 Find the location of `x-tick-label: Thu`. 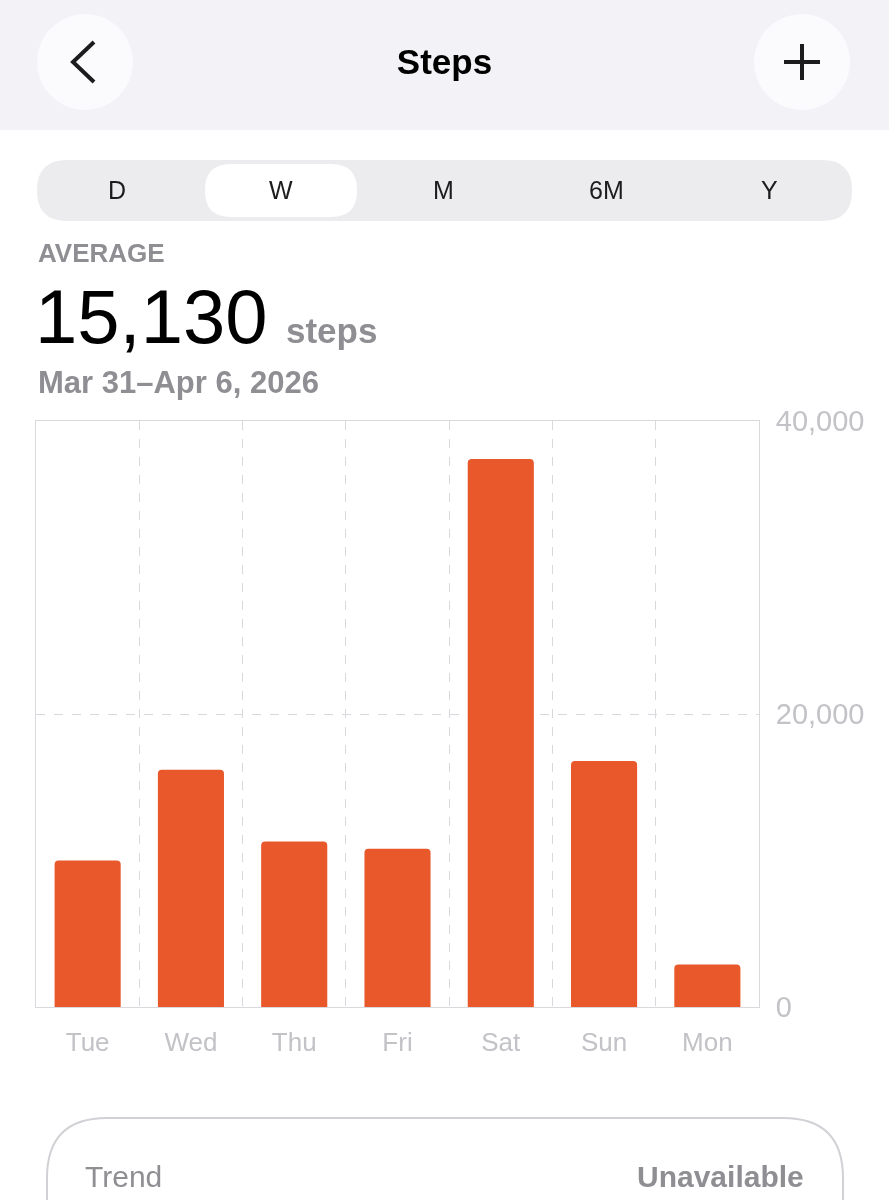

x-tick-label: Thu is located at coordinates (294, 1042).